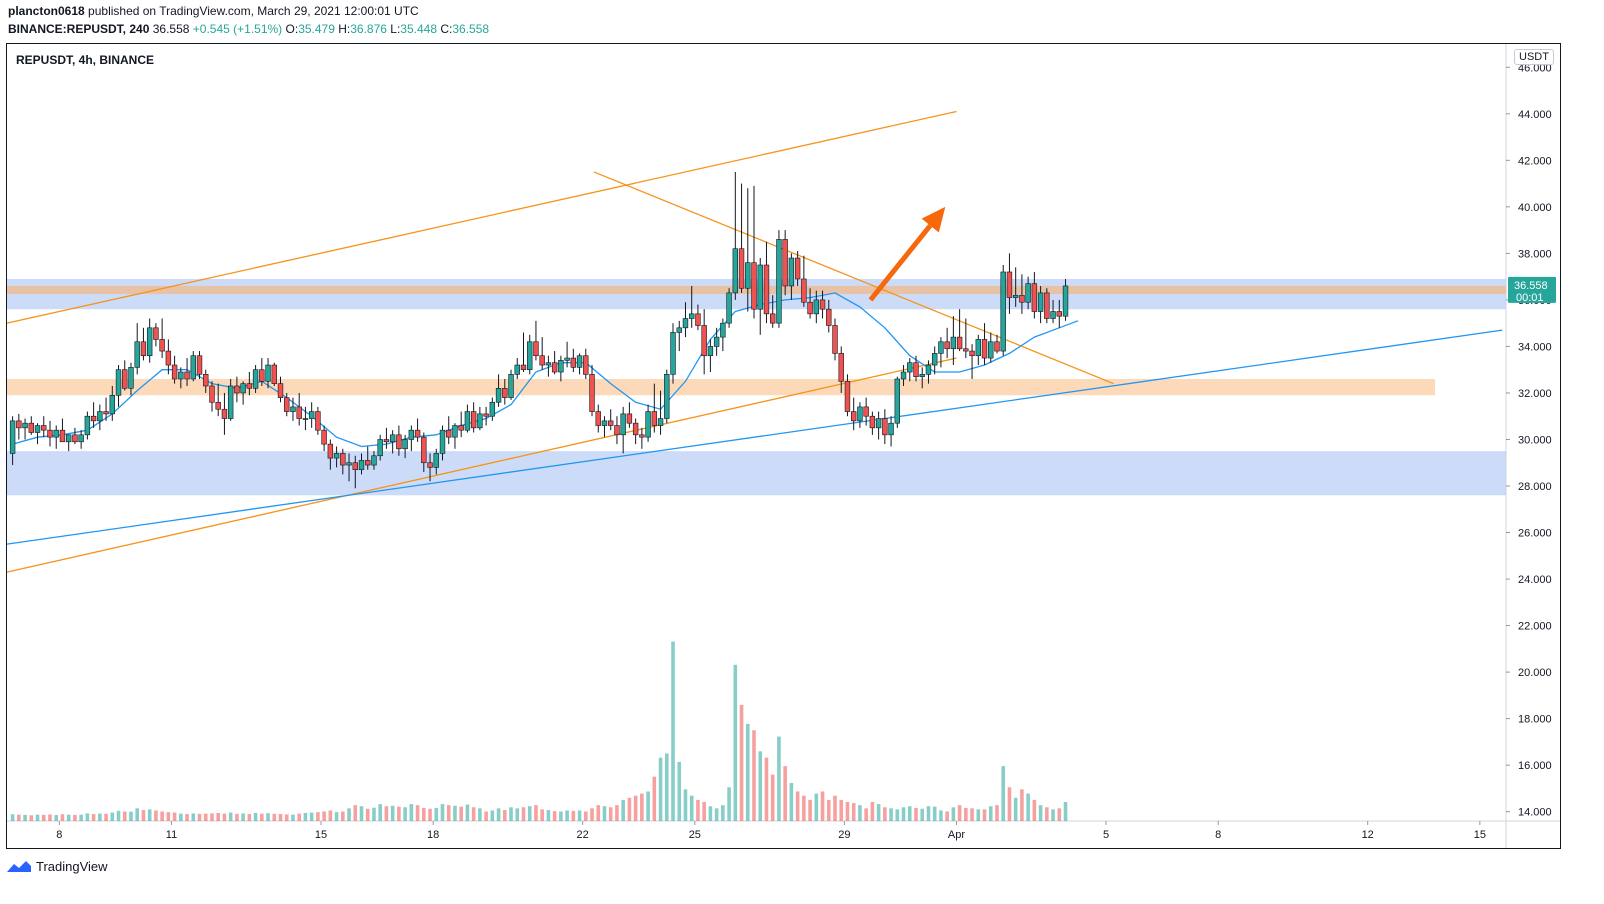  I want to click on trendline-orange-descending, so click(853, 278).